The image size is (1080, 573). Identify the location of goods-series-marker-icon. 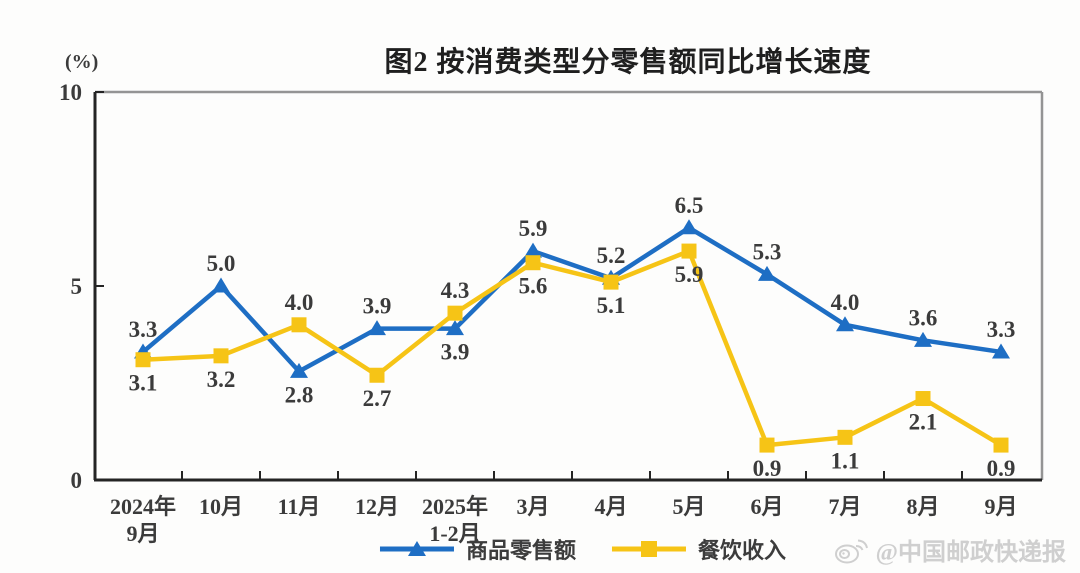
(416, 548).